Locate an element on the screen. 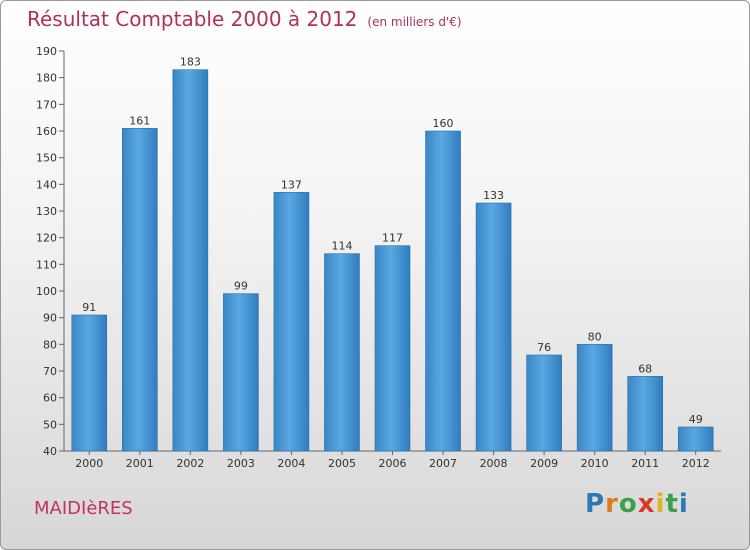  bar-value-label: 68 is located at coordinates (645, 368).